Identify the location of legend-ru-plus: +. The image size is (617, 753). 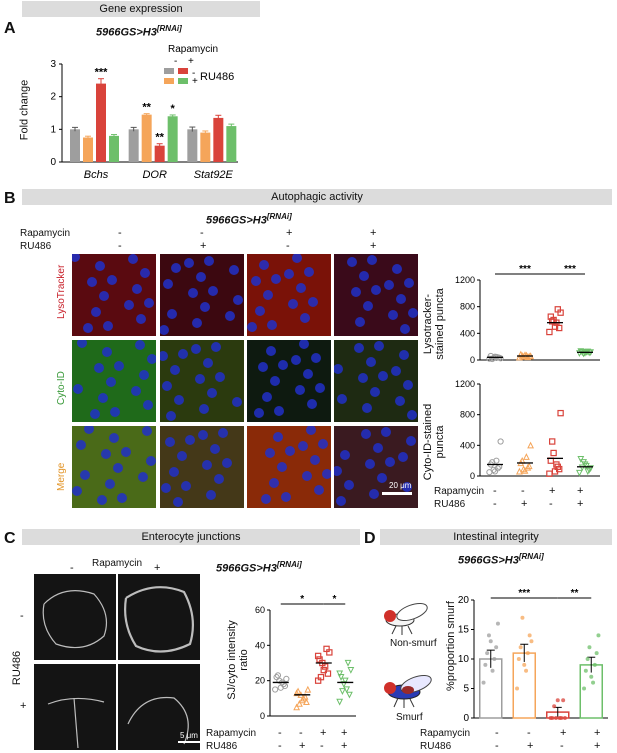
(195, 81).